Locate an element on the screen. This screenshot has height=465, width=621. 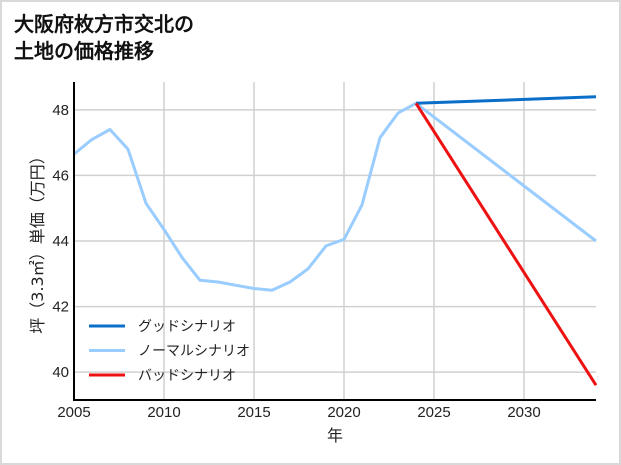
x-tick-label: 2025 is located at coordinates (433, 412).